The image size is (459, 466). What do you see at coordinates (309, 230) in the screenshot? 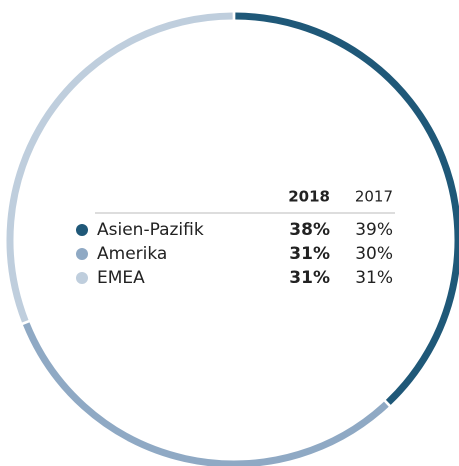
I see `value-label: 38%` at bounding box center [309, 230].